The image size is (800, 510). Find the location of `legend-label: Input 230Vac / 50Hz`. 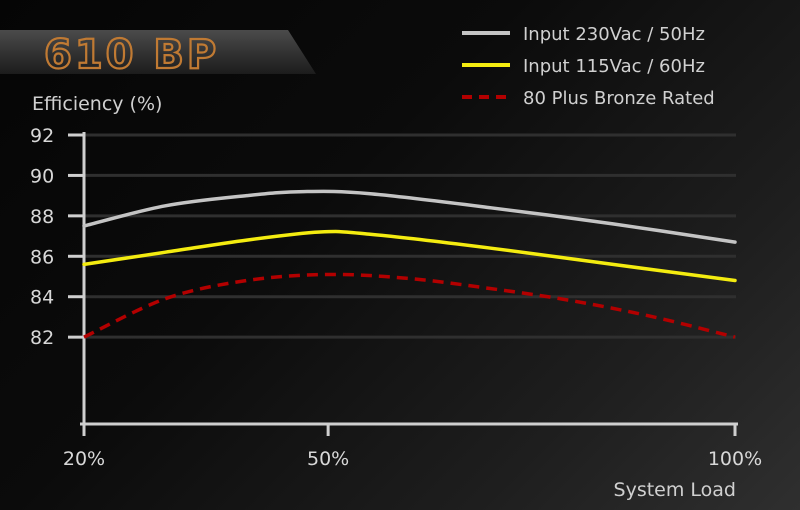

legend-label: Input 230Vac / 50Hz is located at coordinates (614, 34).